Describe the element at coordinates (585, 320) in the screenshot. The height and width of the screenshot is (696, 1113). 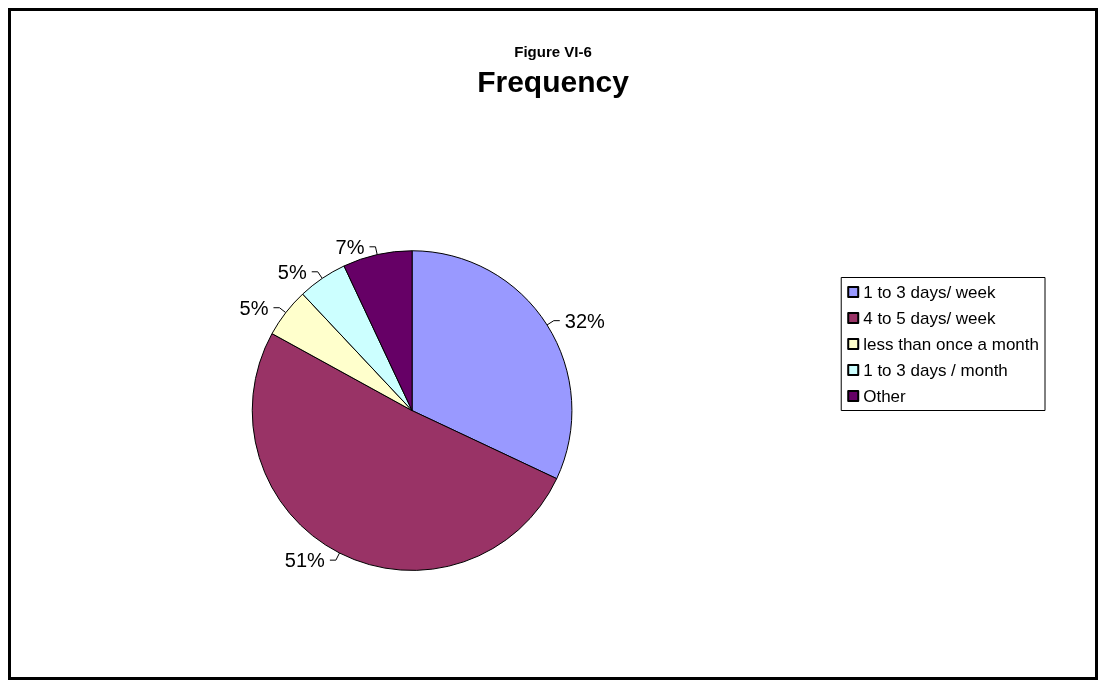
I see `data-label: 32%` at that location.